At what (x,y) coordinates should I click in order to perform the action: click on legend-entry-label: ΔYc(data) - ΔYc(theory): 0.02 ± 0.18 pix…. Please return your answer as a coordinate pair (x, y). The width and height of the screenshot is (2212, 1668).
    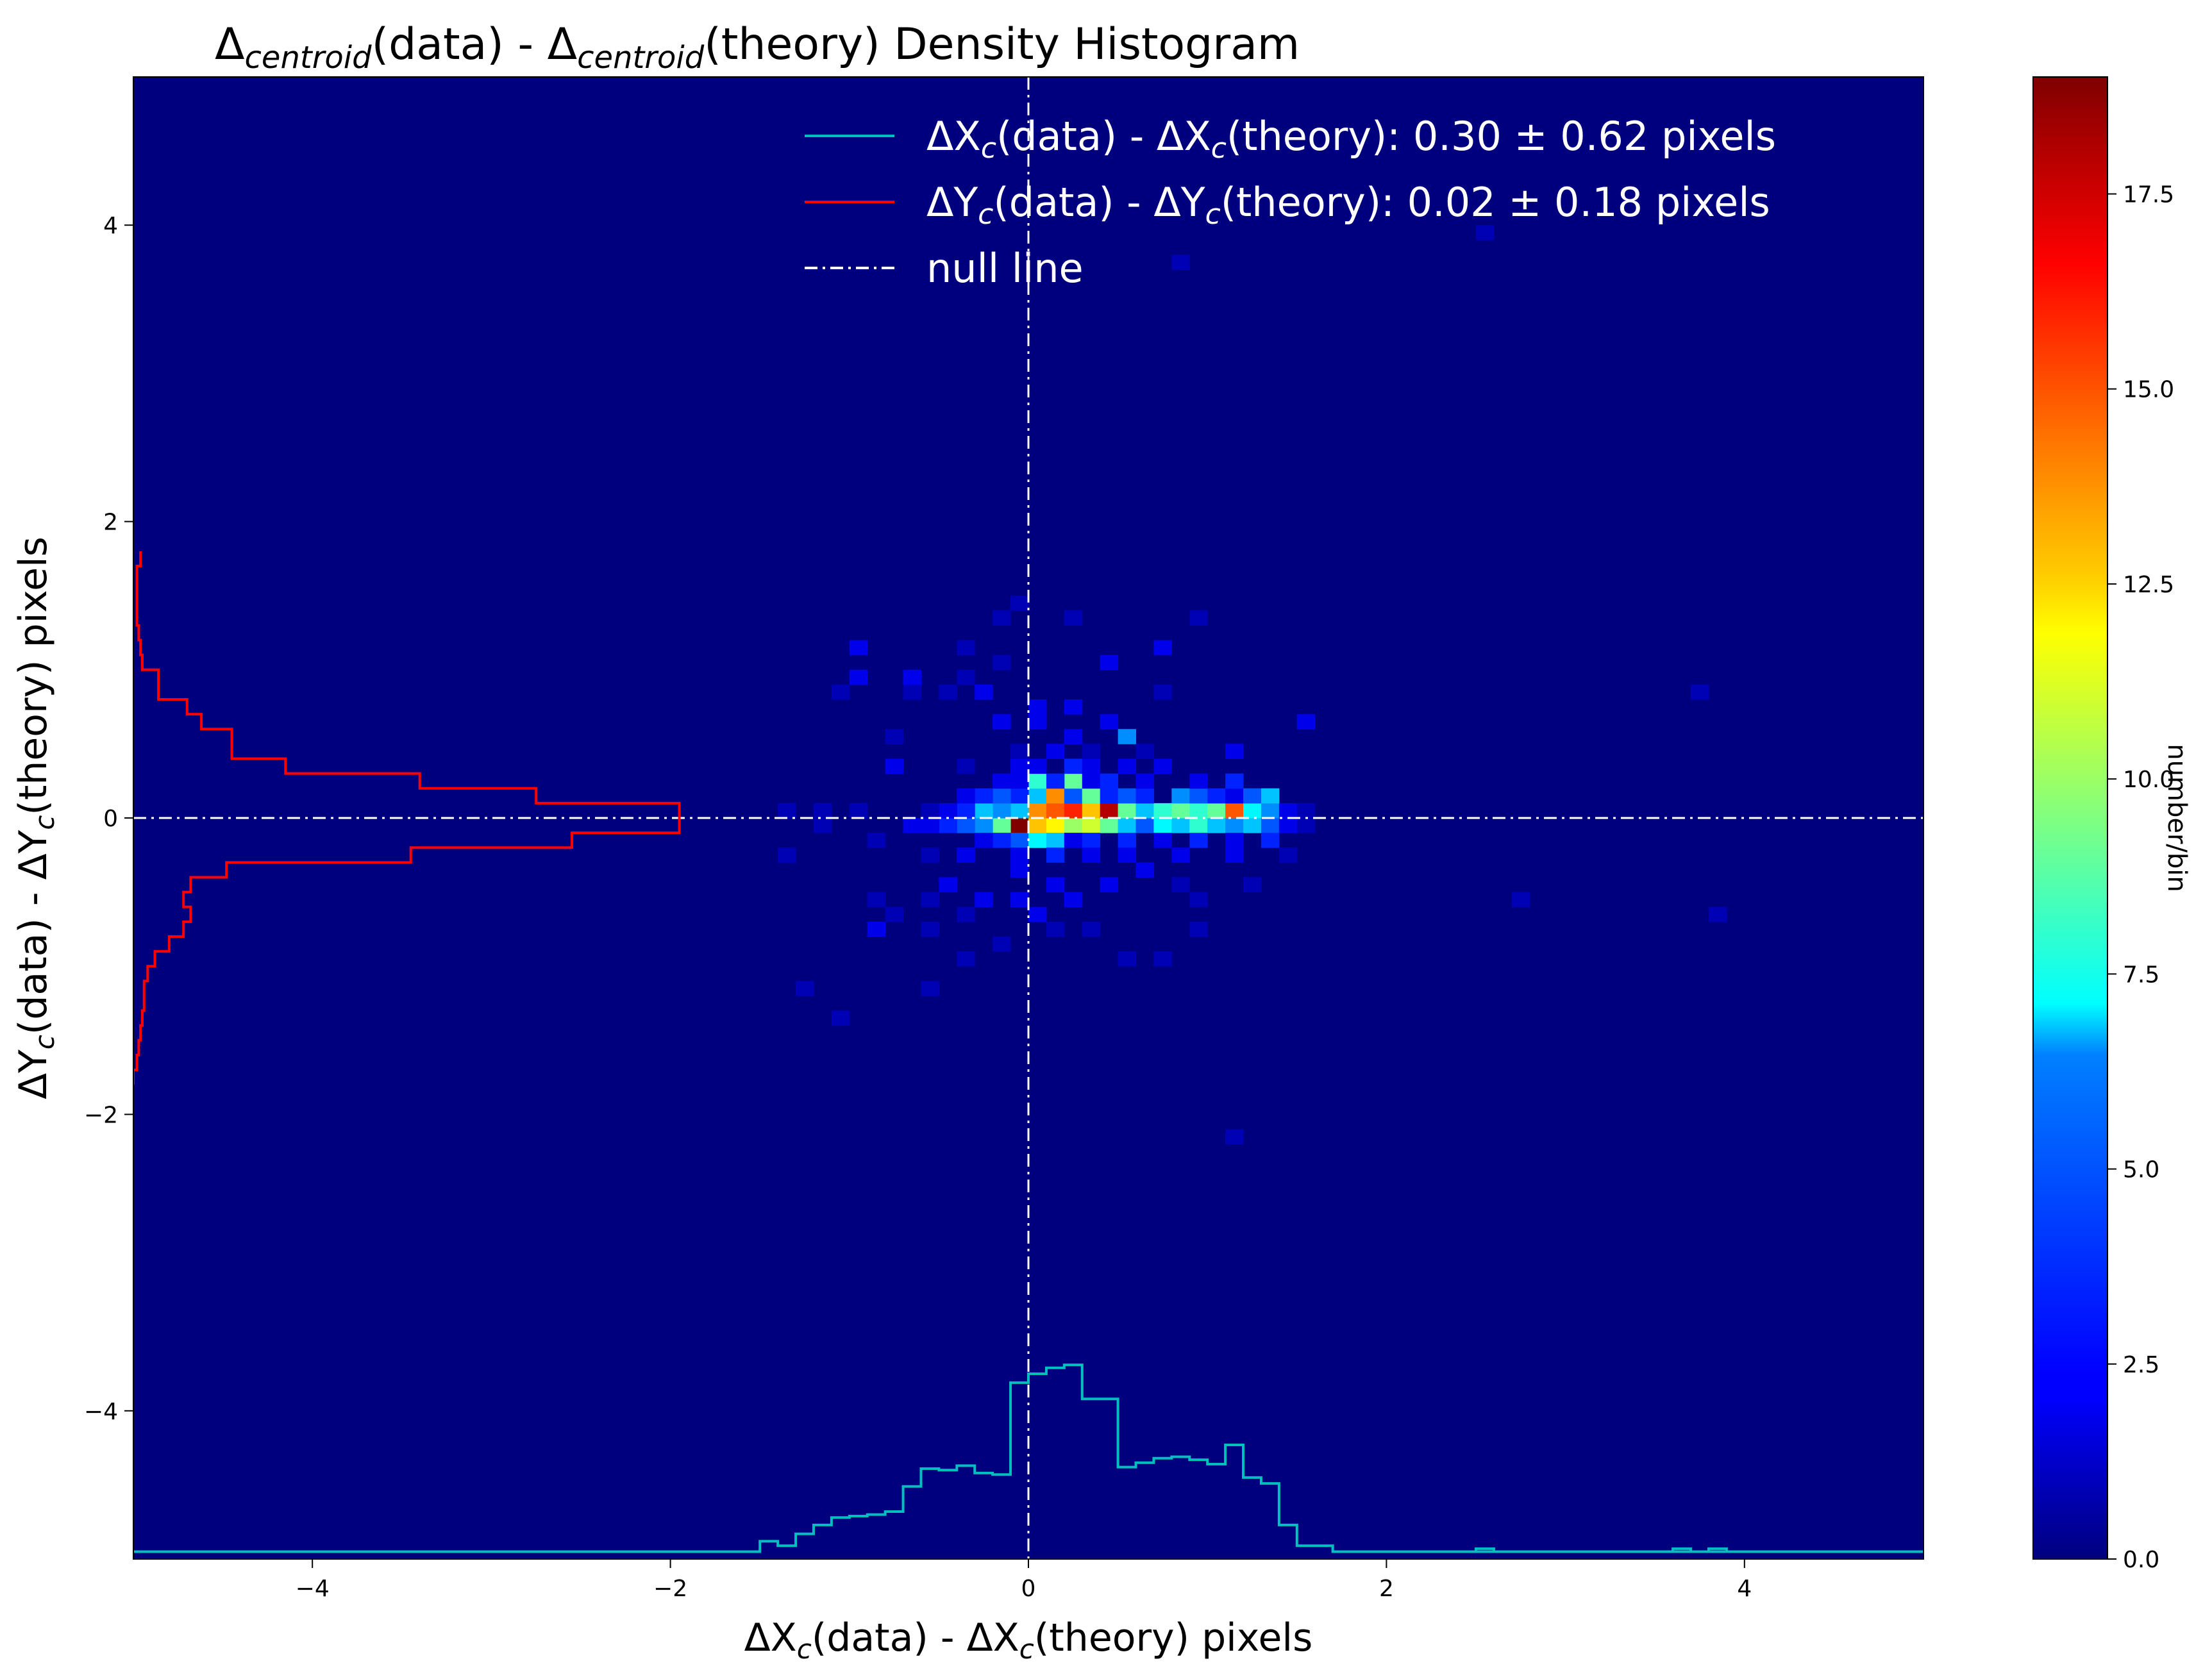
    Looking at the image, I should click on (1348, 205).